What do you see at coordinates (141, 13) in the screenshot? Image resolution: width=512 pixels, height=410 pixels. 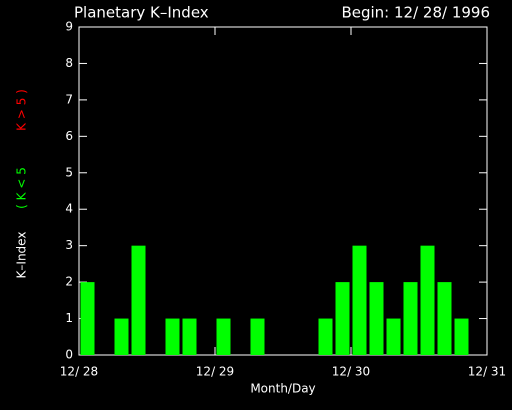 I see `chart-title: Planetary K–Index` at bounding box center [141, 13].